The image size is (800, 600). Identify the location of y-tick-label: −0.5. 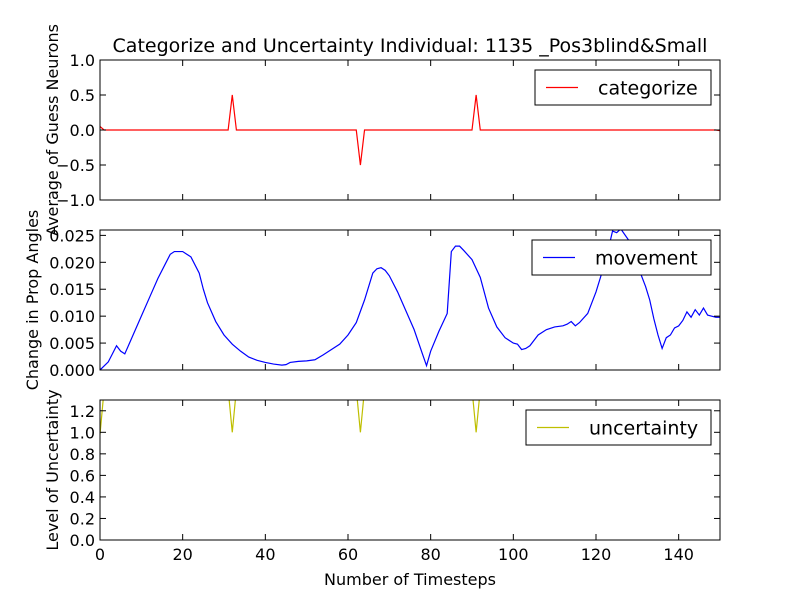
(75, 165).